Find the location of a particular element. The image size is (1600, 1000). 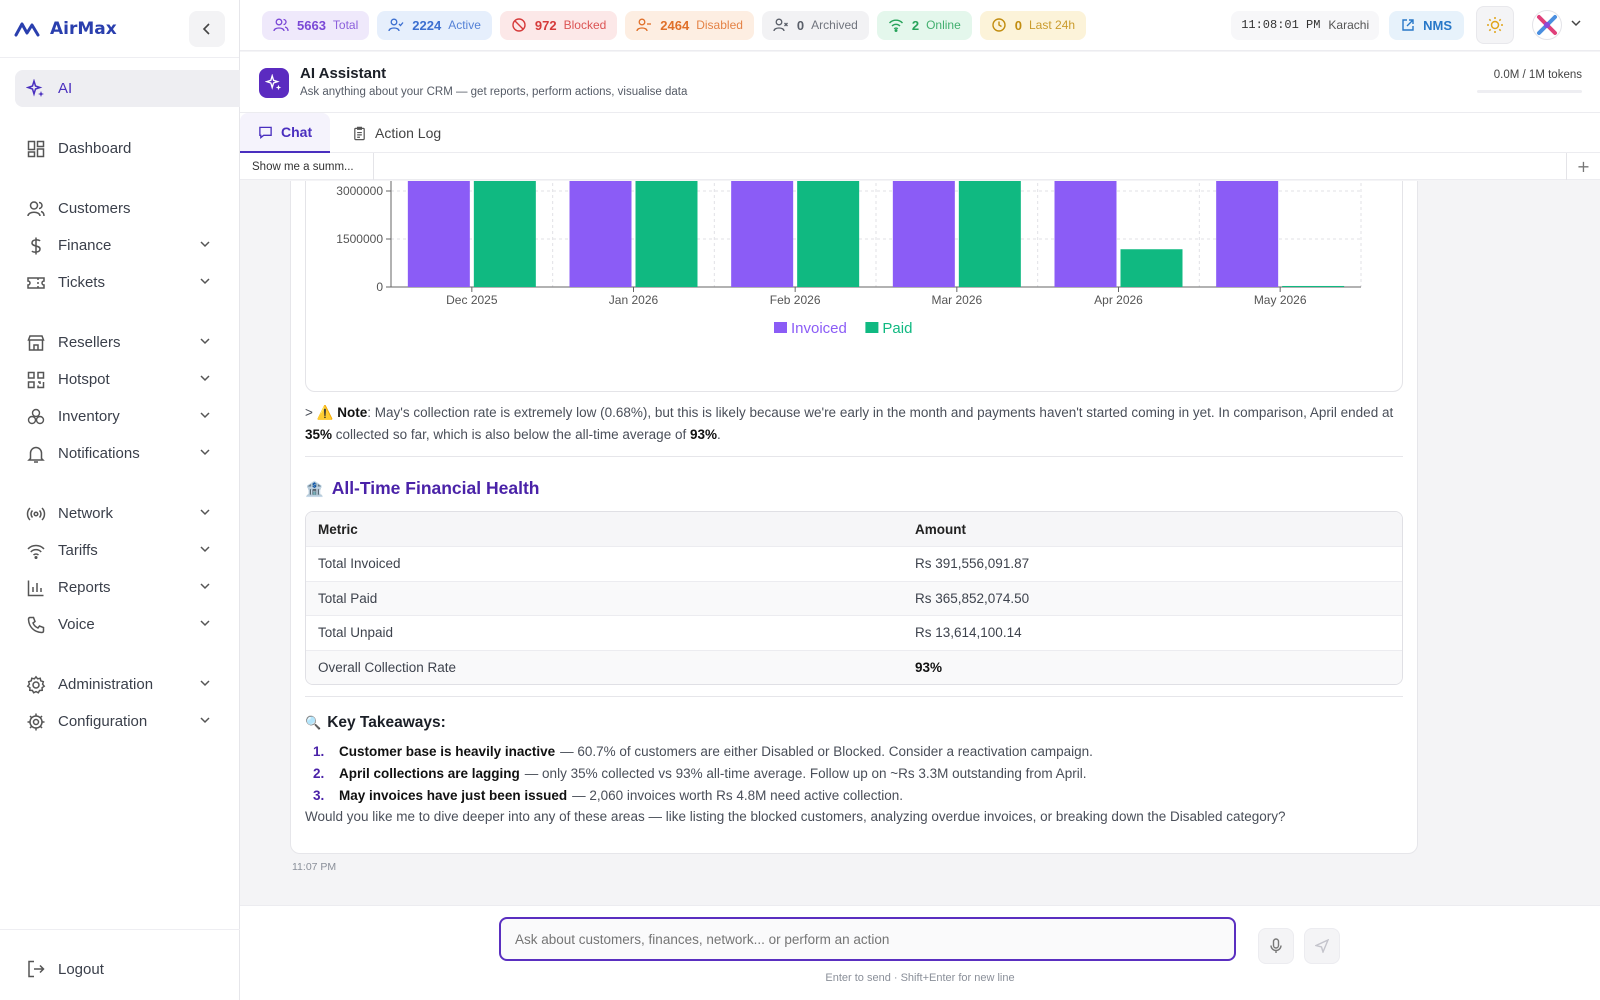

sidebar-item-label: Tariffs is located at coordinates (78, 550).